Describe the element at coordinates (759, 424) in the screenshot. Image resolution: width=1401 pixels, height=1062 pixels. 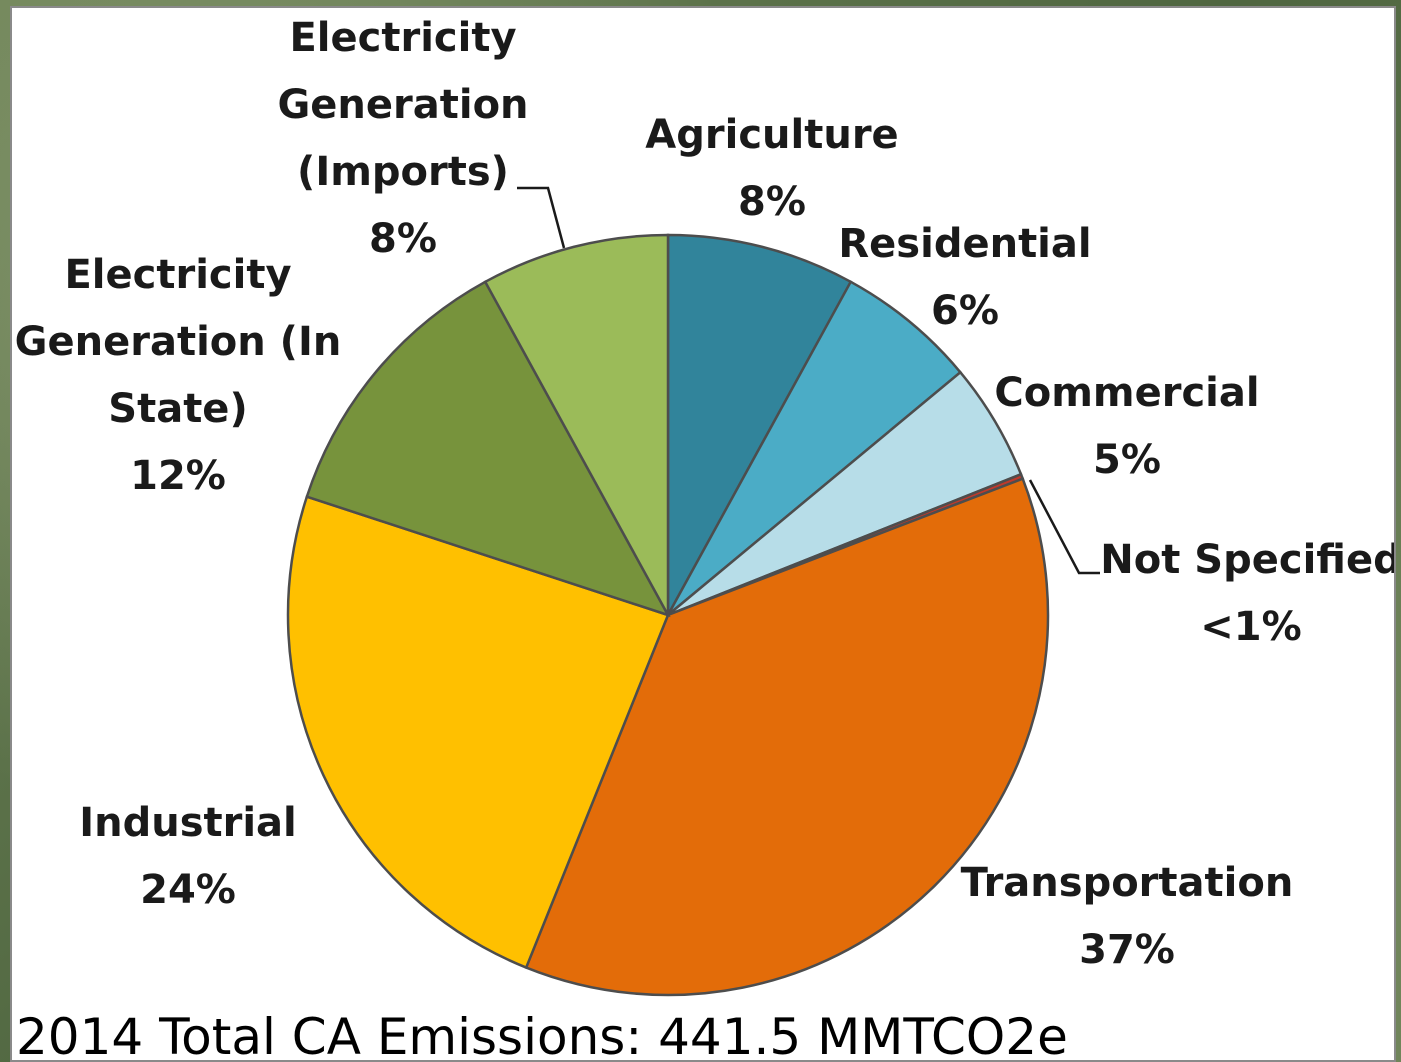
I see `pie-slice-agriculture` at that location.